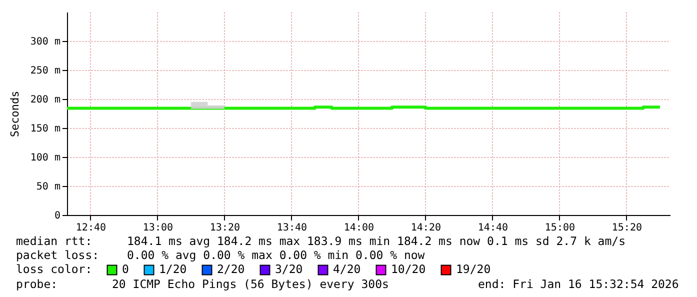 The width and height of the screenshot is (697, 297). What do you see at coordinates (347, 269) in the screenshot?
I see `legend-label: 4/20` at bounding box center [347, 269].